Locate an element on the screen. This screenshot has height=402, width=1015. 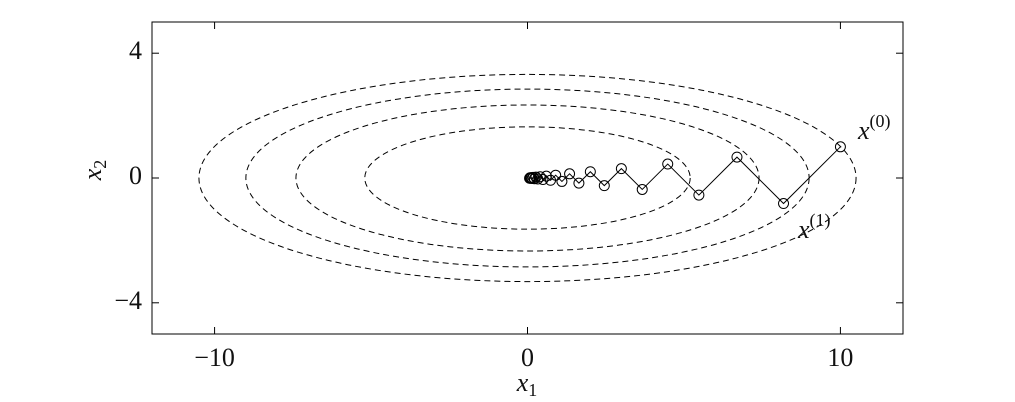
y-tick-label: 4 is located at coordinates (135, 50).